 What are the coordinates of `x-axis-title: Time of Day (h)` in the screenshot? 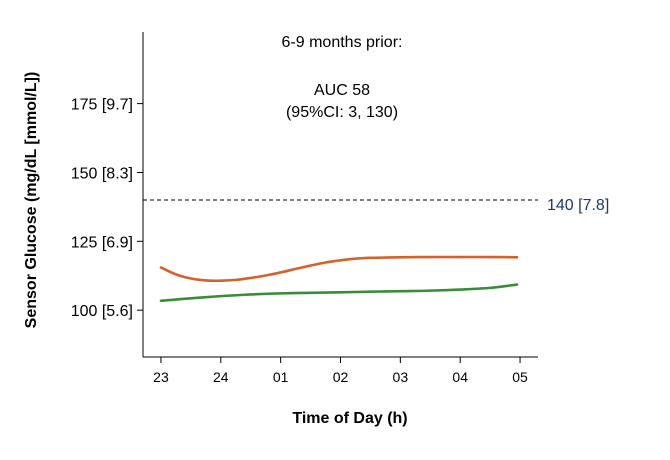 It's located at (349, 418).